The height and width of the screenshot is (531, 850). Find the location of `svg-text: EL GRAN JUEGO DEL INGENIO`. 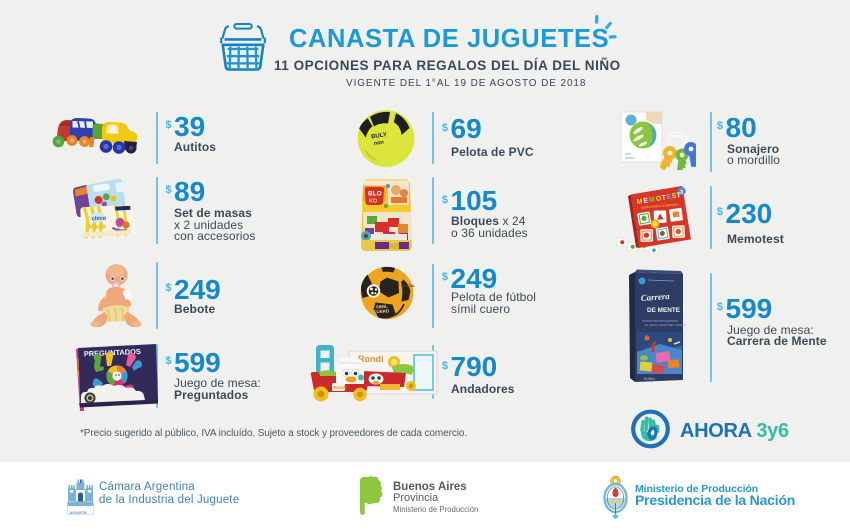

svg-text: EL GRAN JUEGO DEL INGENIO is located at coordinates (666, 325).